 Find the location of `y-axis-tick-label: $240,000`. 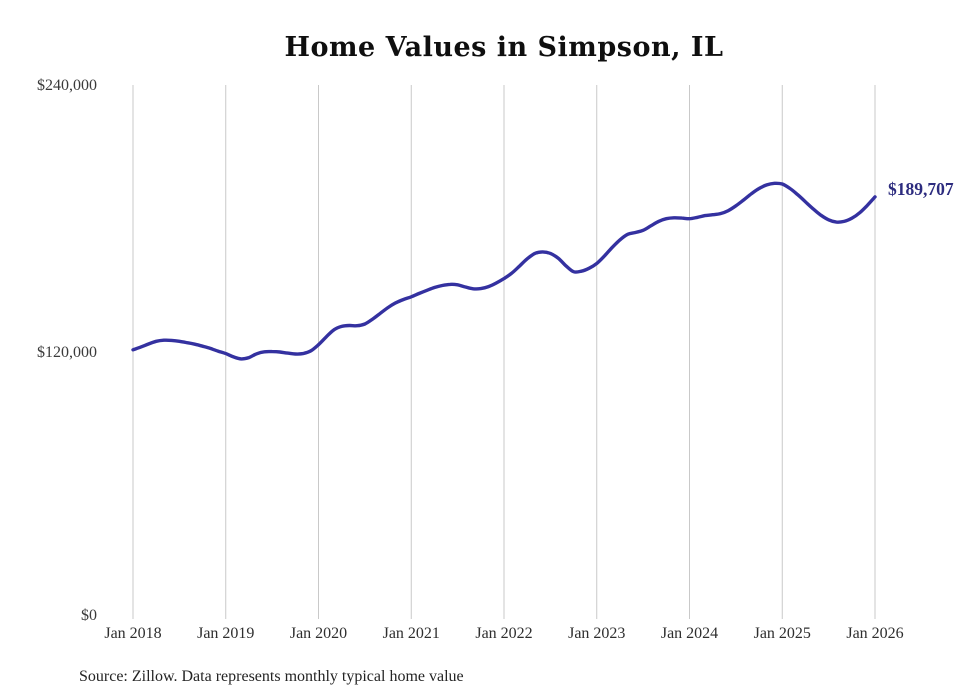

y-axis-tick-label: $240,000 is located at coordinates (67, 85).